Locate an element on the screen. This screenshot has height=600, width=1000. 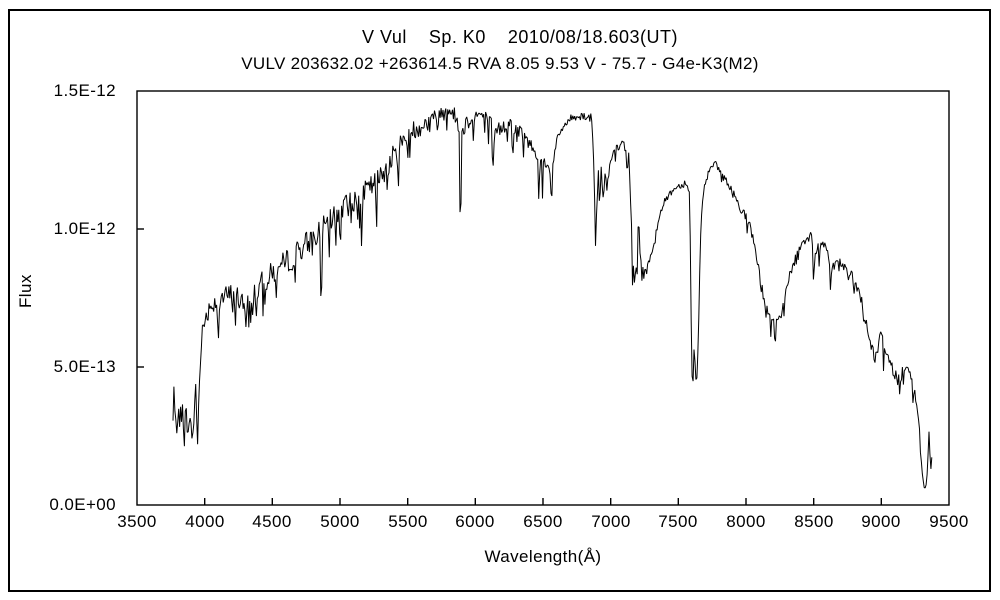
y-axis-title: Flux is located at coordinates (25, 291).